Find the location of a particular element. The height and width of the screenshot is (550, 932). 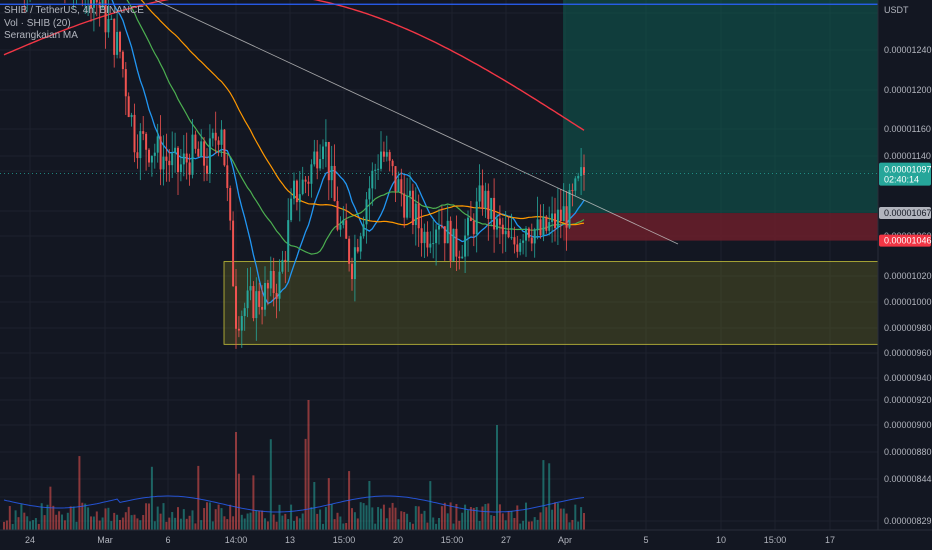

time-axis-bg is located at coordinates (466, 540).